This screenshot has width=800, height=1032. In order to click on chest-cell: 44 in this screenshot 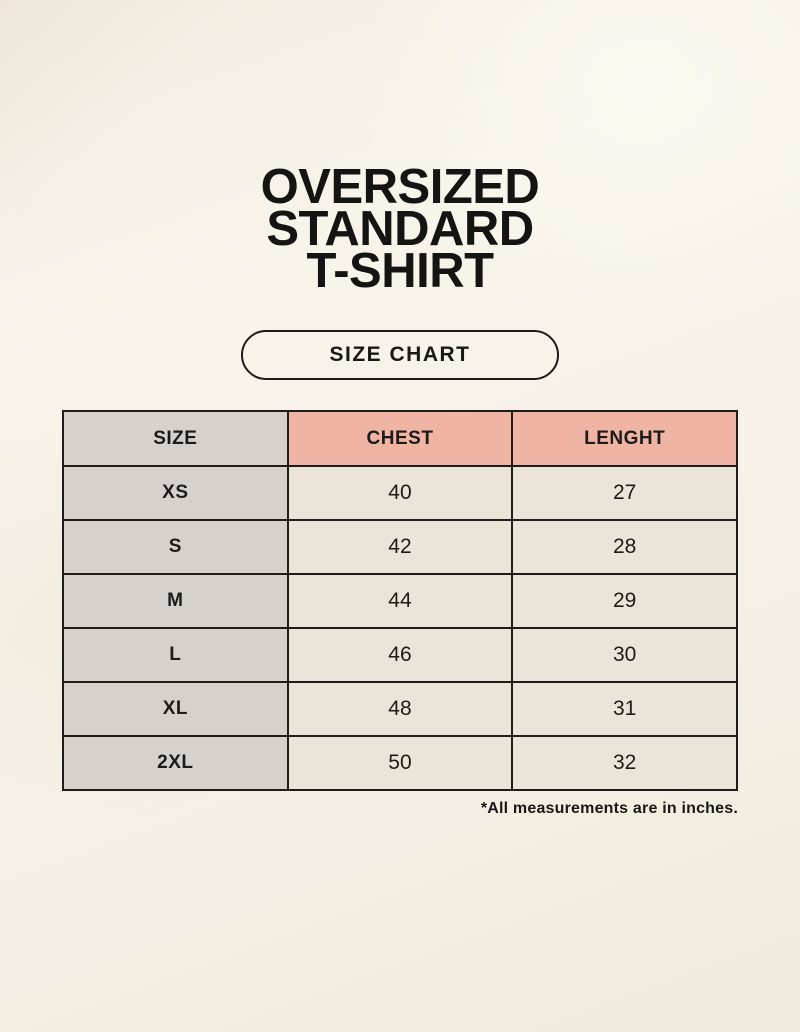, I will do `click(400, 601)`.